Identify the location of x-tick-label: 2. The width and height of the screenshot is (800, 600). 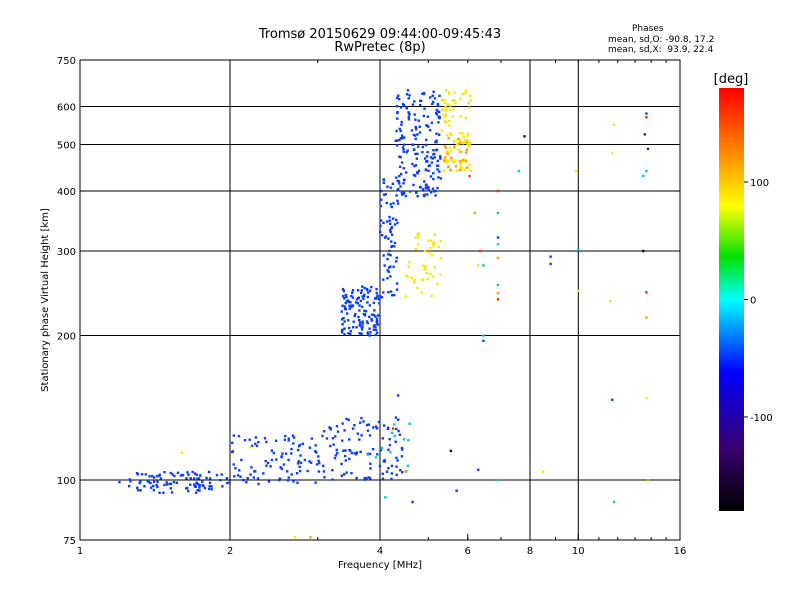
(230, 551).